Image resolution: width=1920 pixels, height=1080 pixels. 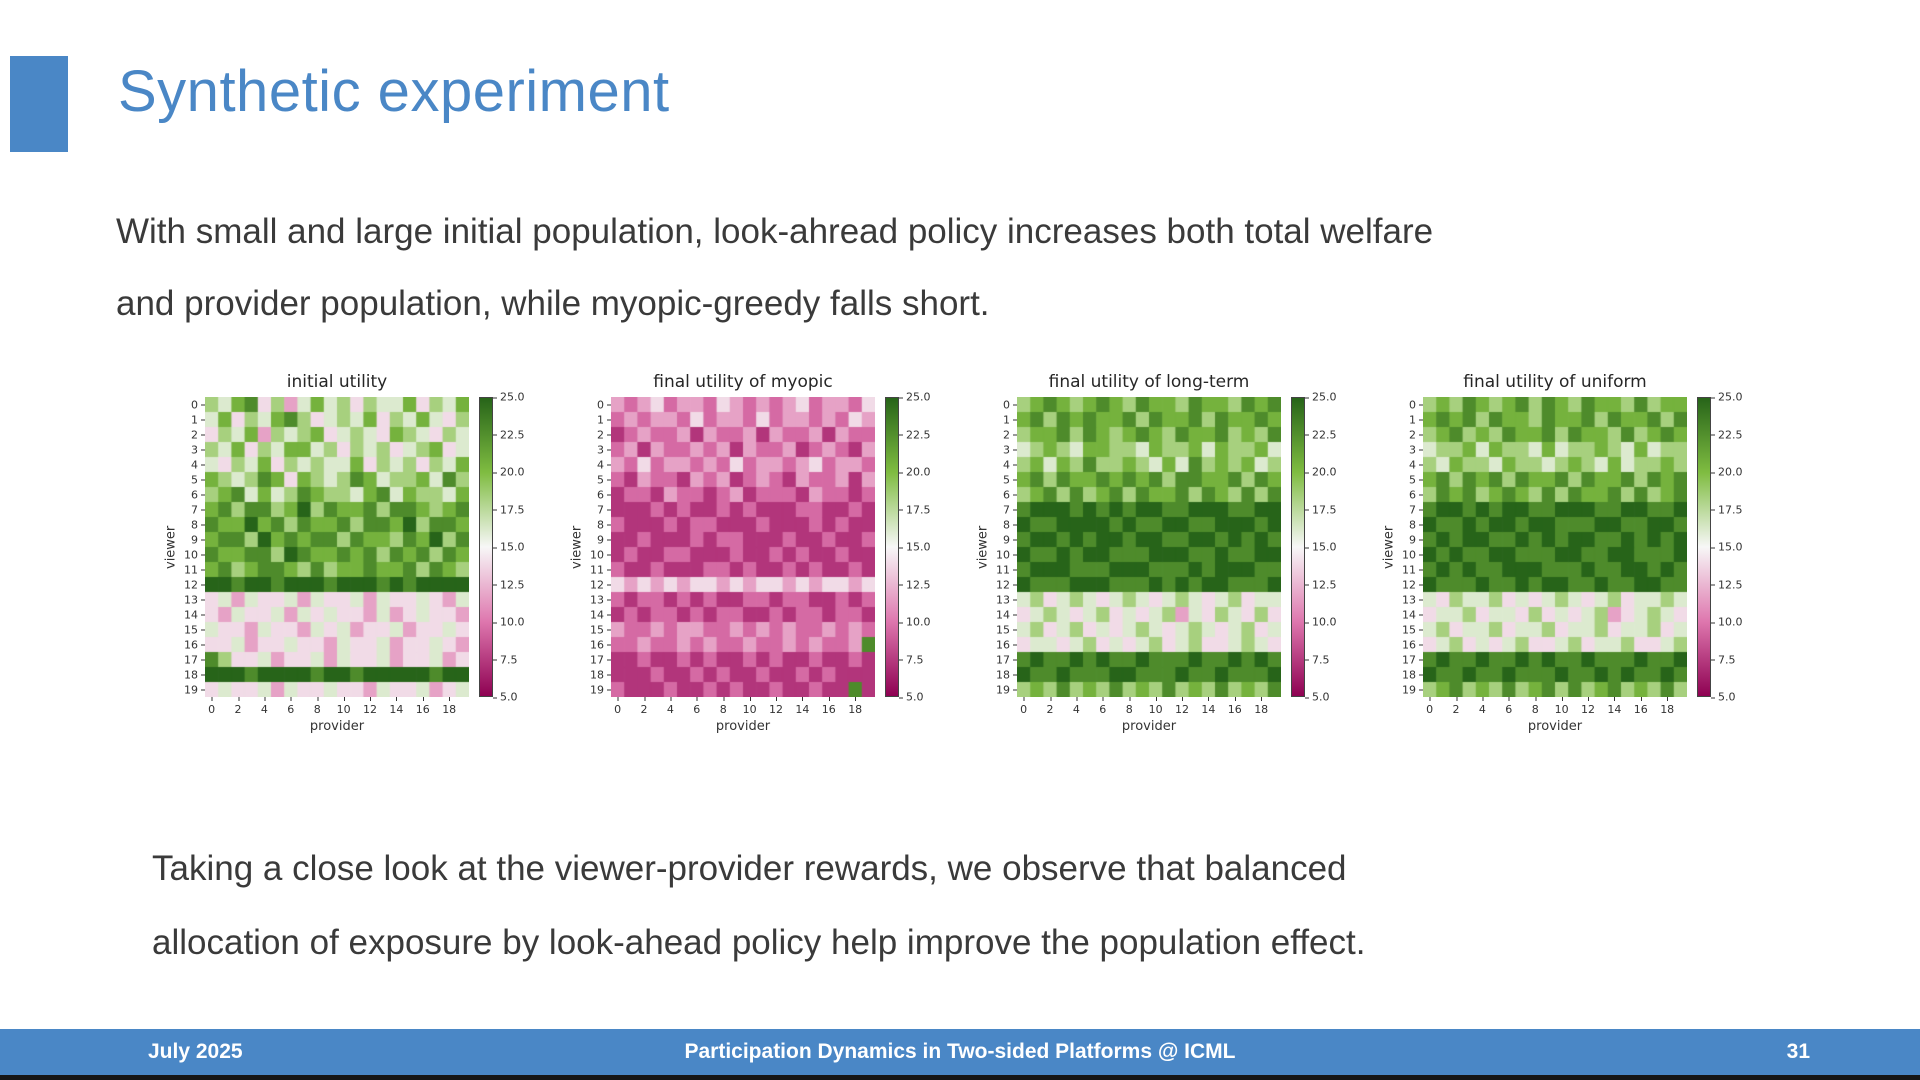 I want to click on y-axis-ticks: 0 1 2 3 4 5 6 7 8 9 10 11 12 13 14 15 16 17 18 19, so click(x=598, y=547).